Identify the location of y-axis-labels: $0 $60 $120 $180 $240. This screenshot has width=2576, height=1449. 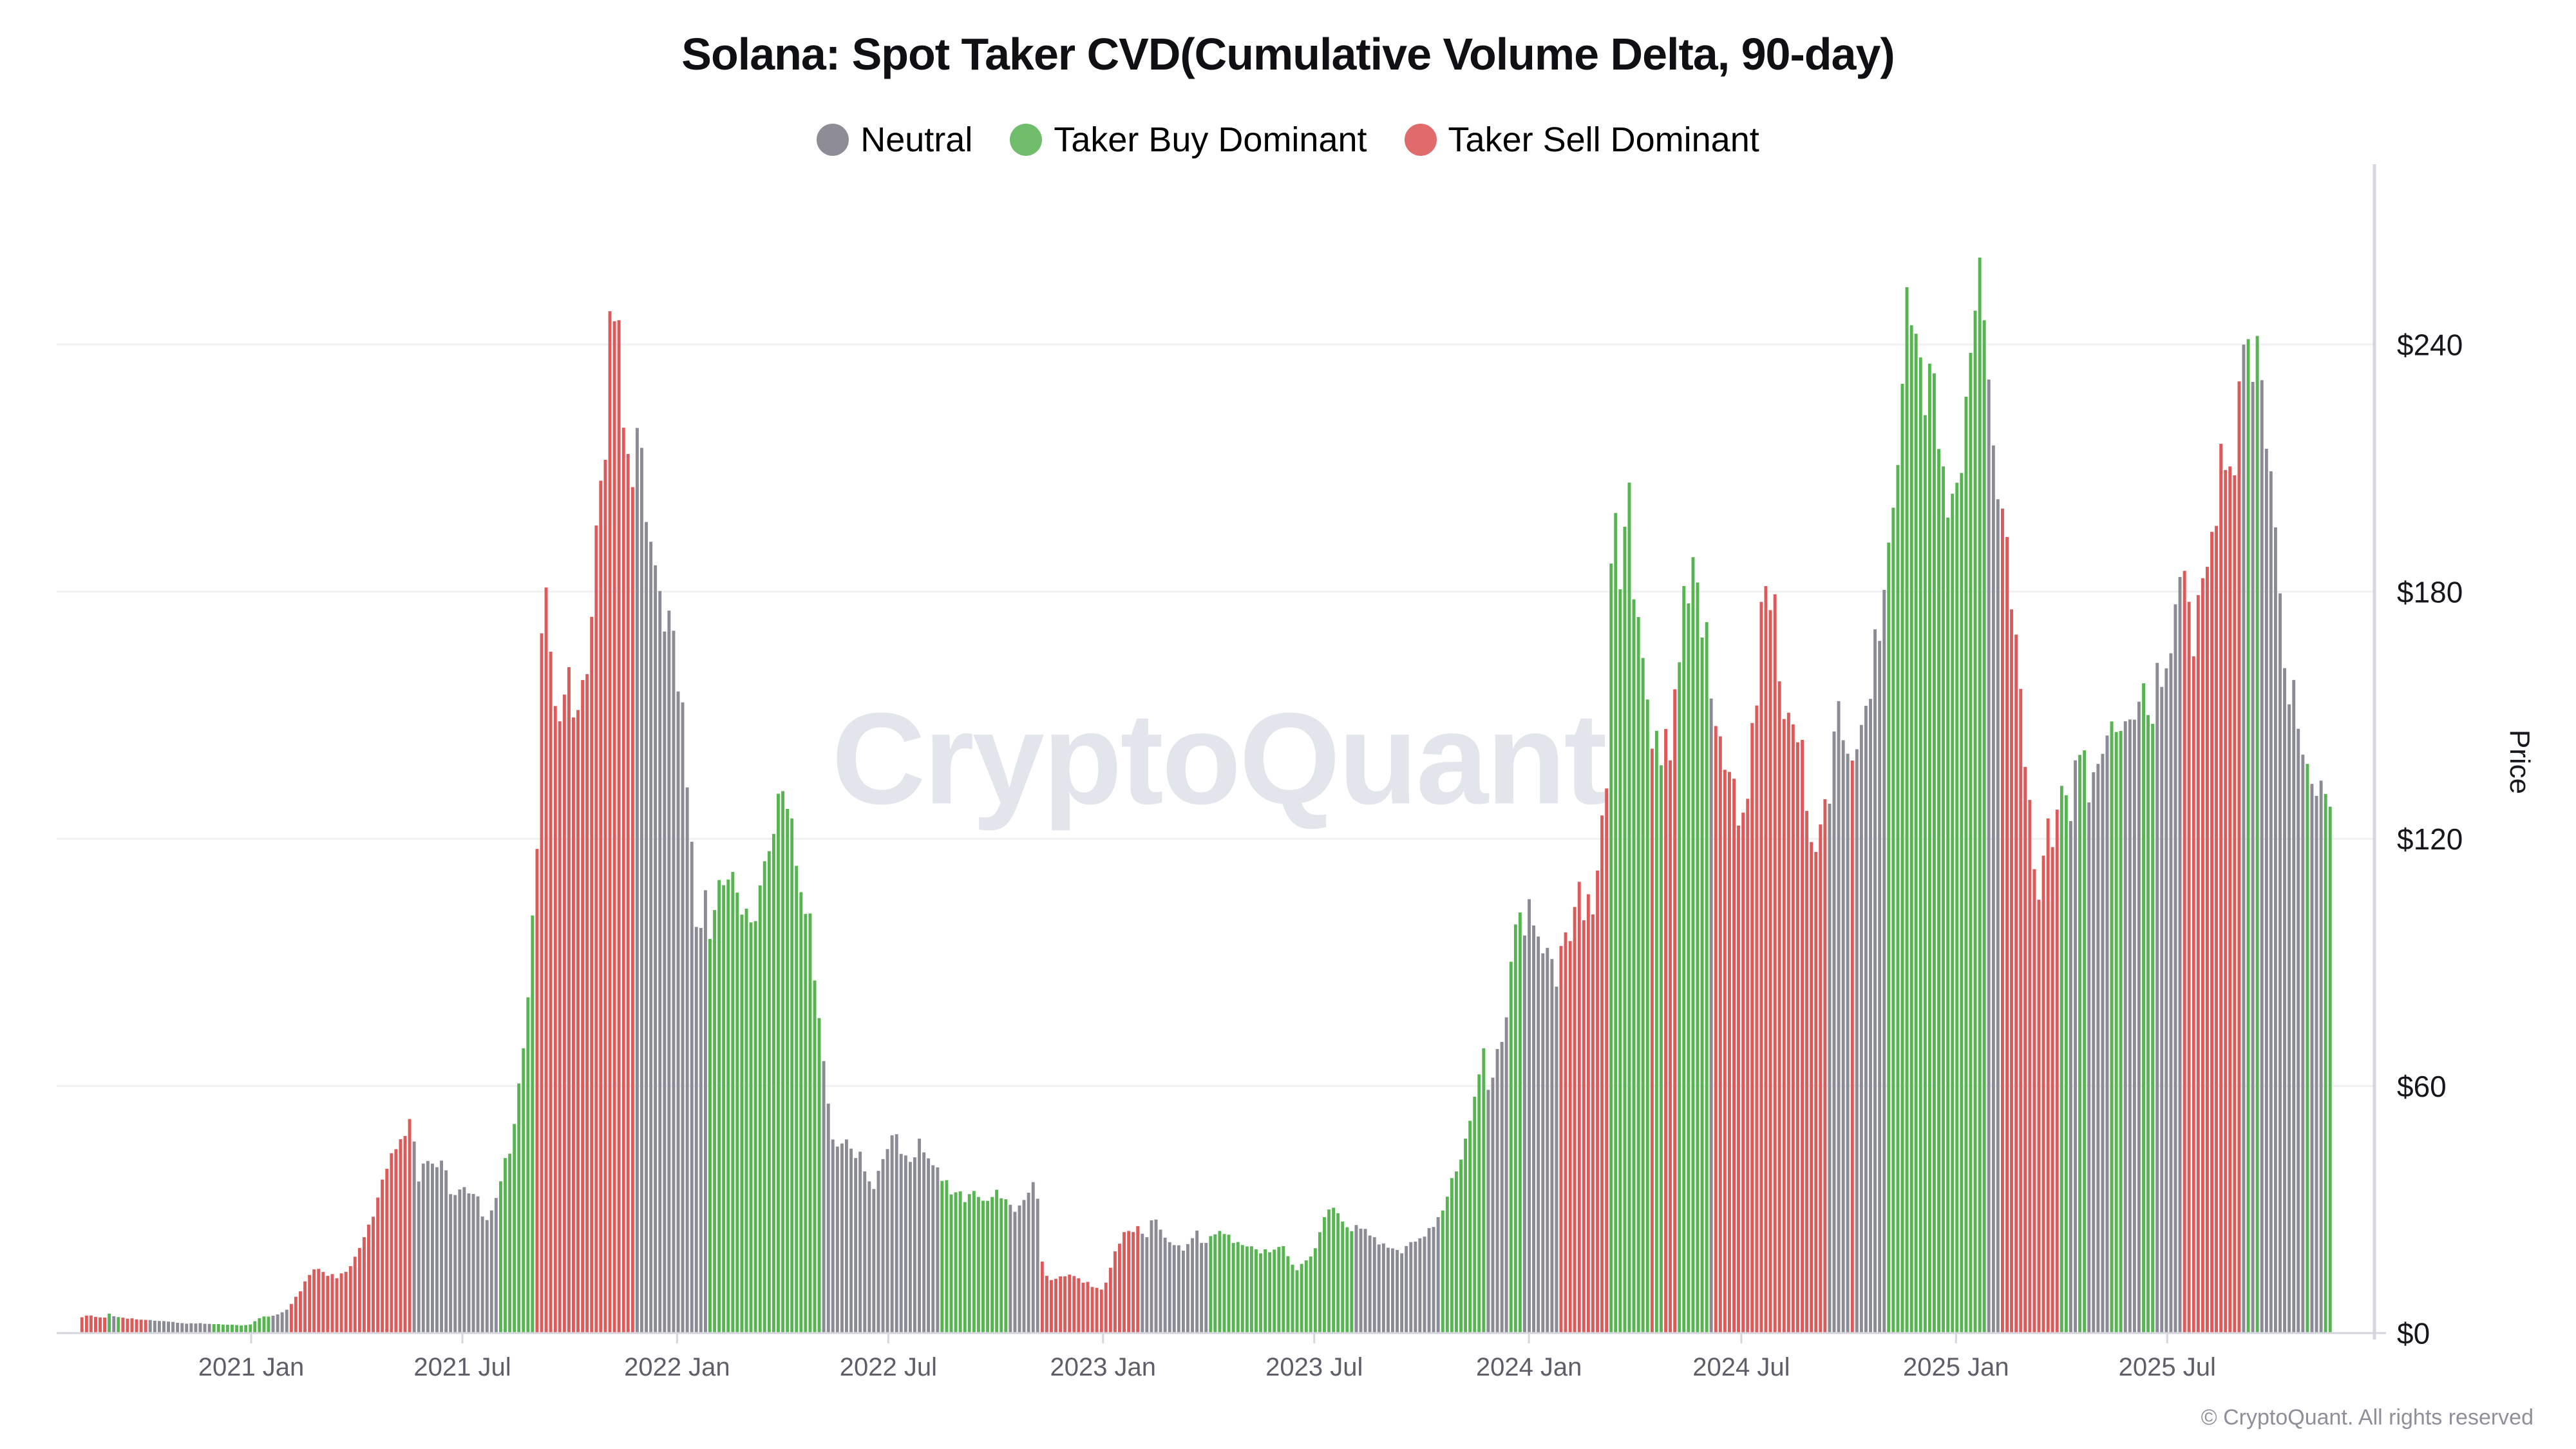
(2430, 839).